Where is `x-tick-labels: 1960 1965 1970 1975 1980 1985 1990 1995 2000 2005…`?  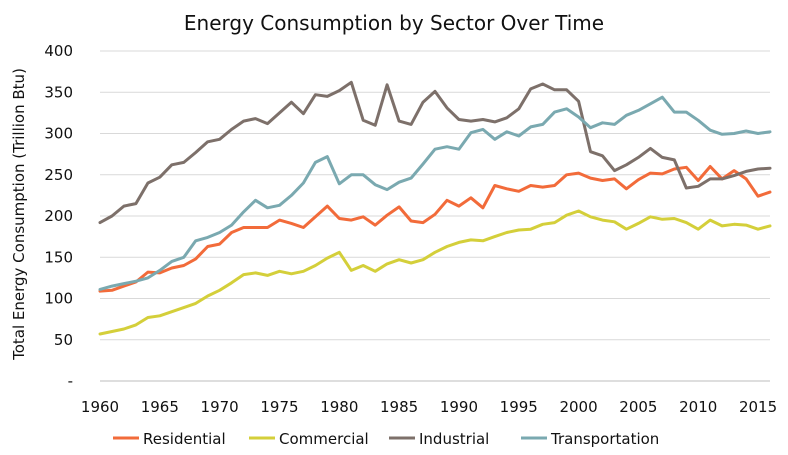
x-tick-labels: 1960 1965 1970 1975 1980 1985 1990 1995 2000 2005… is located at coordinates (429, 407).